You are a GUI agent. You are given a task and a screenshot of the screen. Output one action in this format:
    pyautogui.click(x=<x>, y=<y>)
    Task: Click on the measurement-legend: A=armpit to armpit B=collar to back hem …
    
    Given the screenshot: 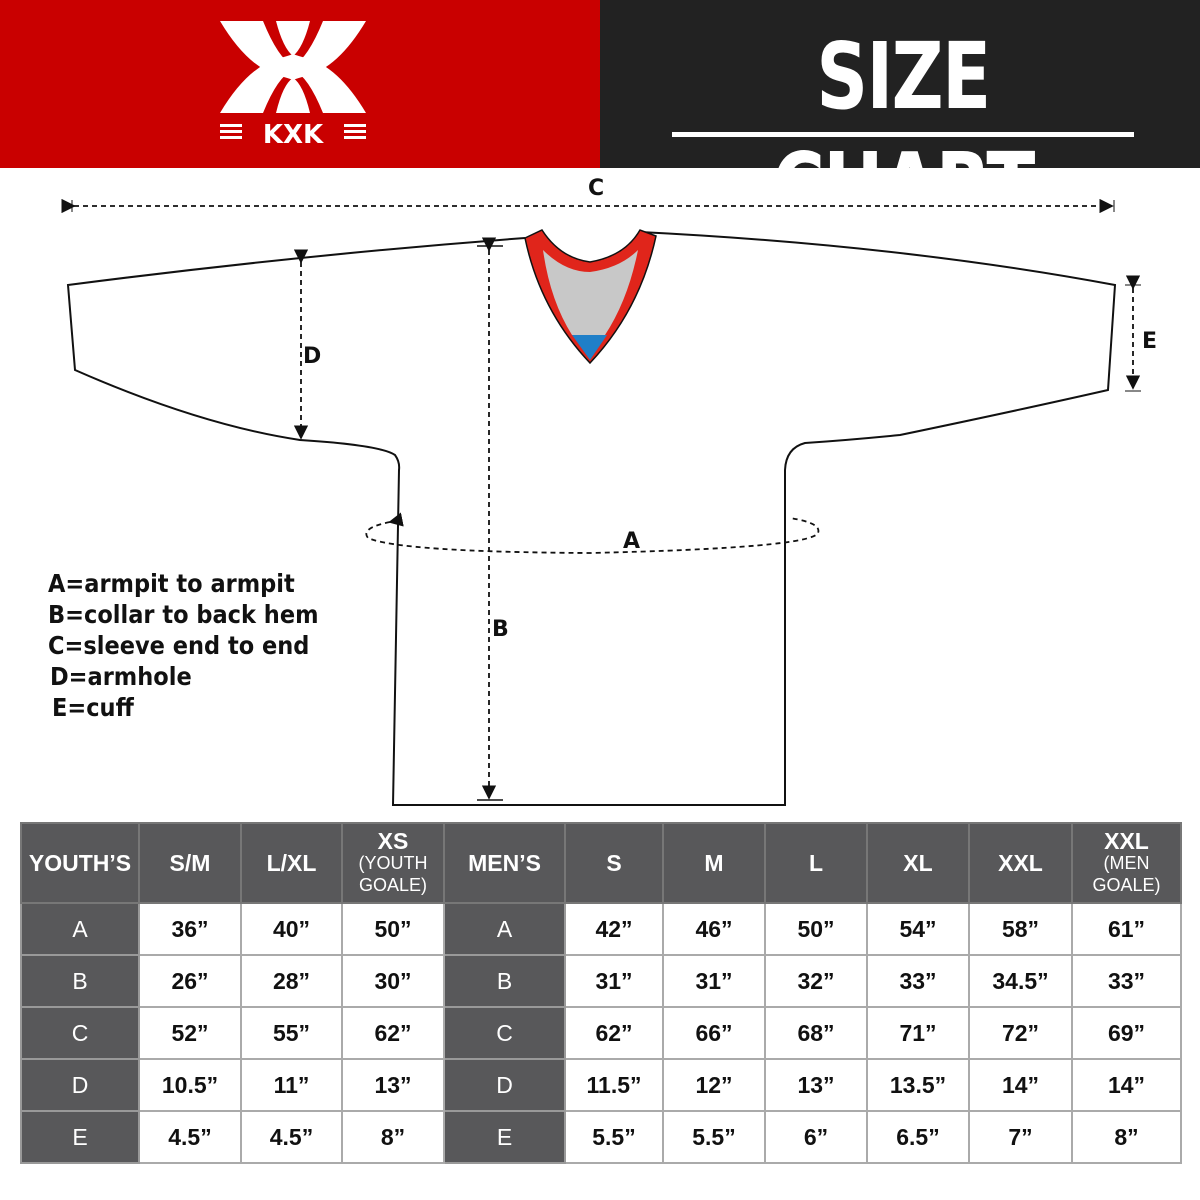 What is the action you would take?
    pyautogui.click(x=198, y=645)
    